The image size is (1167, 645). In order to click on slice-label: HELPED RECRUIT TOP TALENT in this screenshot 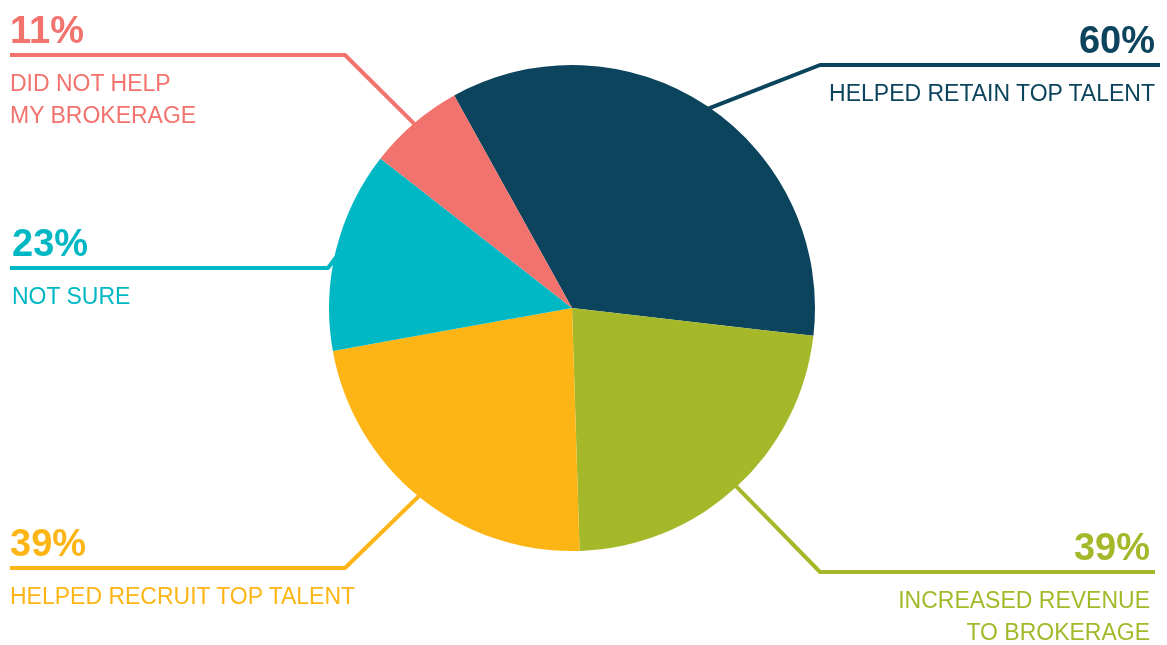, I will do `click(183, 596)`.